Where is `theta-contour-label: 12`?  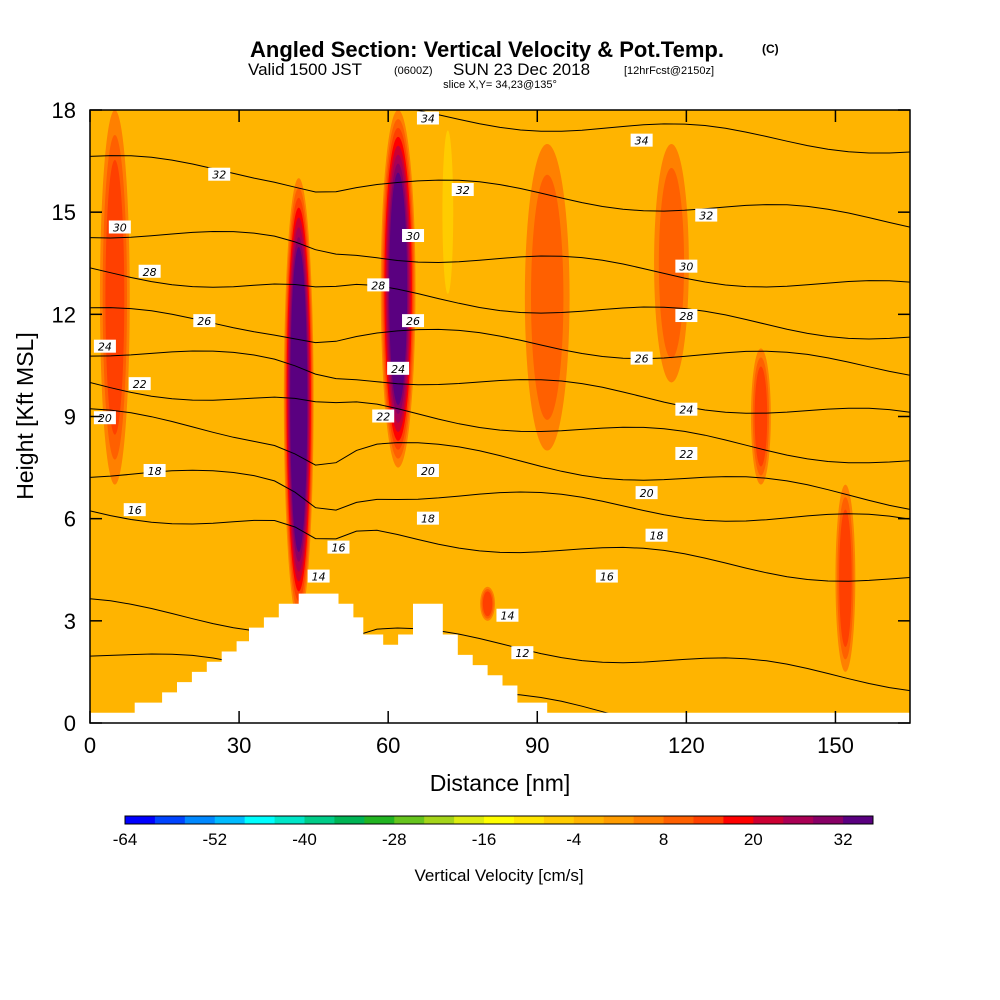 theta-contour-label: 12 is located at coordinates (522, 653).